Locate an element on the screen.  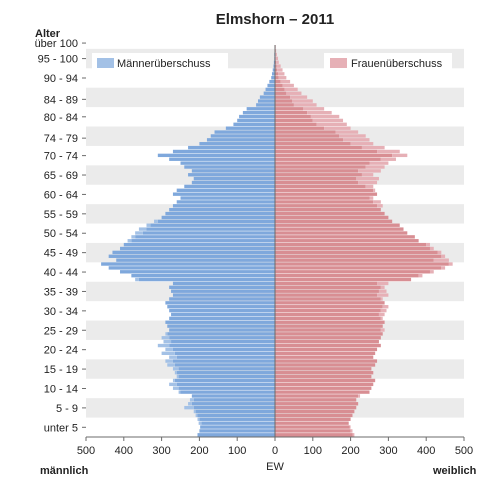
age-label: 10 - 14 is located at coordinates (61, 389).